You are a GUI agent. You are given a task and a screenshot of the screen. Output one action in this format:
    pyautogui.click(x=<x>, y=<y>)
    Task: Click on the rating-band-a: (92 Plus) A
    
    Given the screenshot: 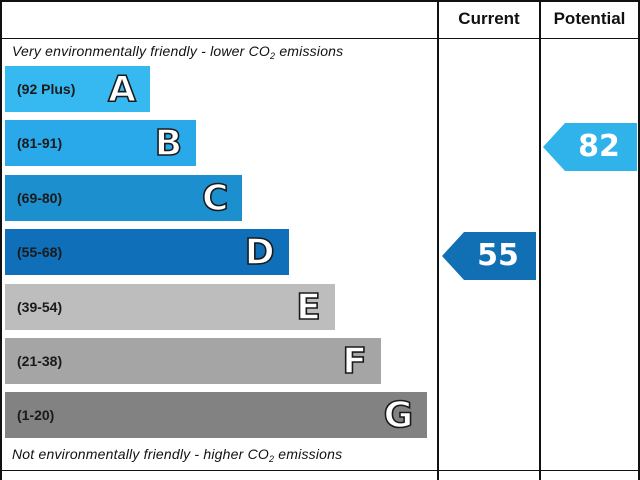 What is the action you would take?
    pyautogui.click(x=77, y=89)
    